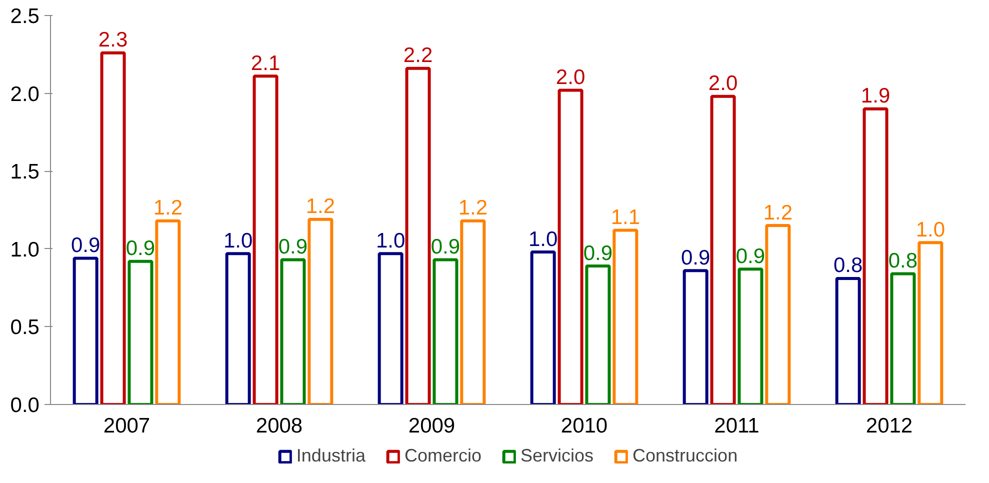 Image resolution: width=989 pixels, height=483 pixels. Describe the element at coordinates (685, 456) in the screenshot. I see `legend-label: Construccion` at that location.